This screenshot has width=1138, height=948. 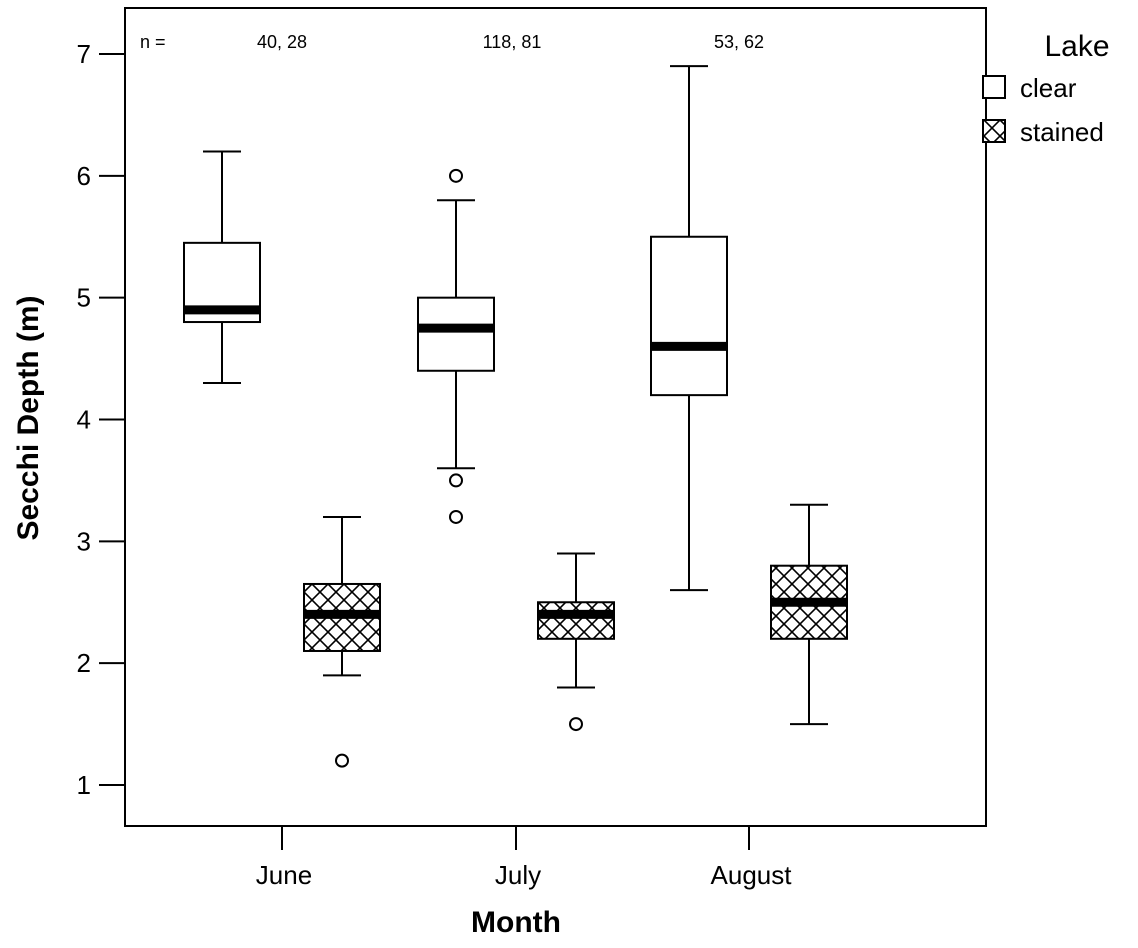 What do you see at coordinates (576, 642) in the screenshot?
I see `box-stained-july` at bounding box center [576, 642].